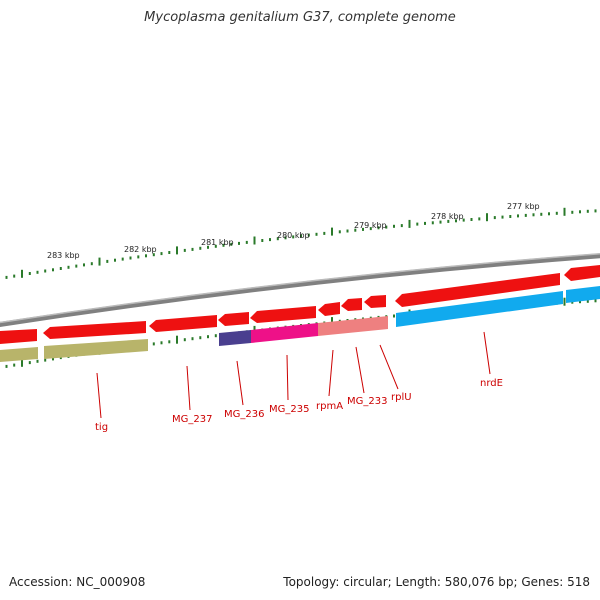  Describe the element at coordinates (293, 235) in the screenshot. I see `tick-label-280: 280 kbp` at that location.